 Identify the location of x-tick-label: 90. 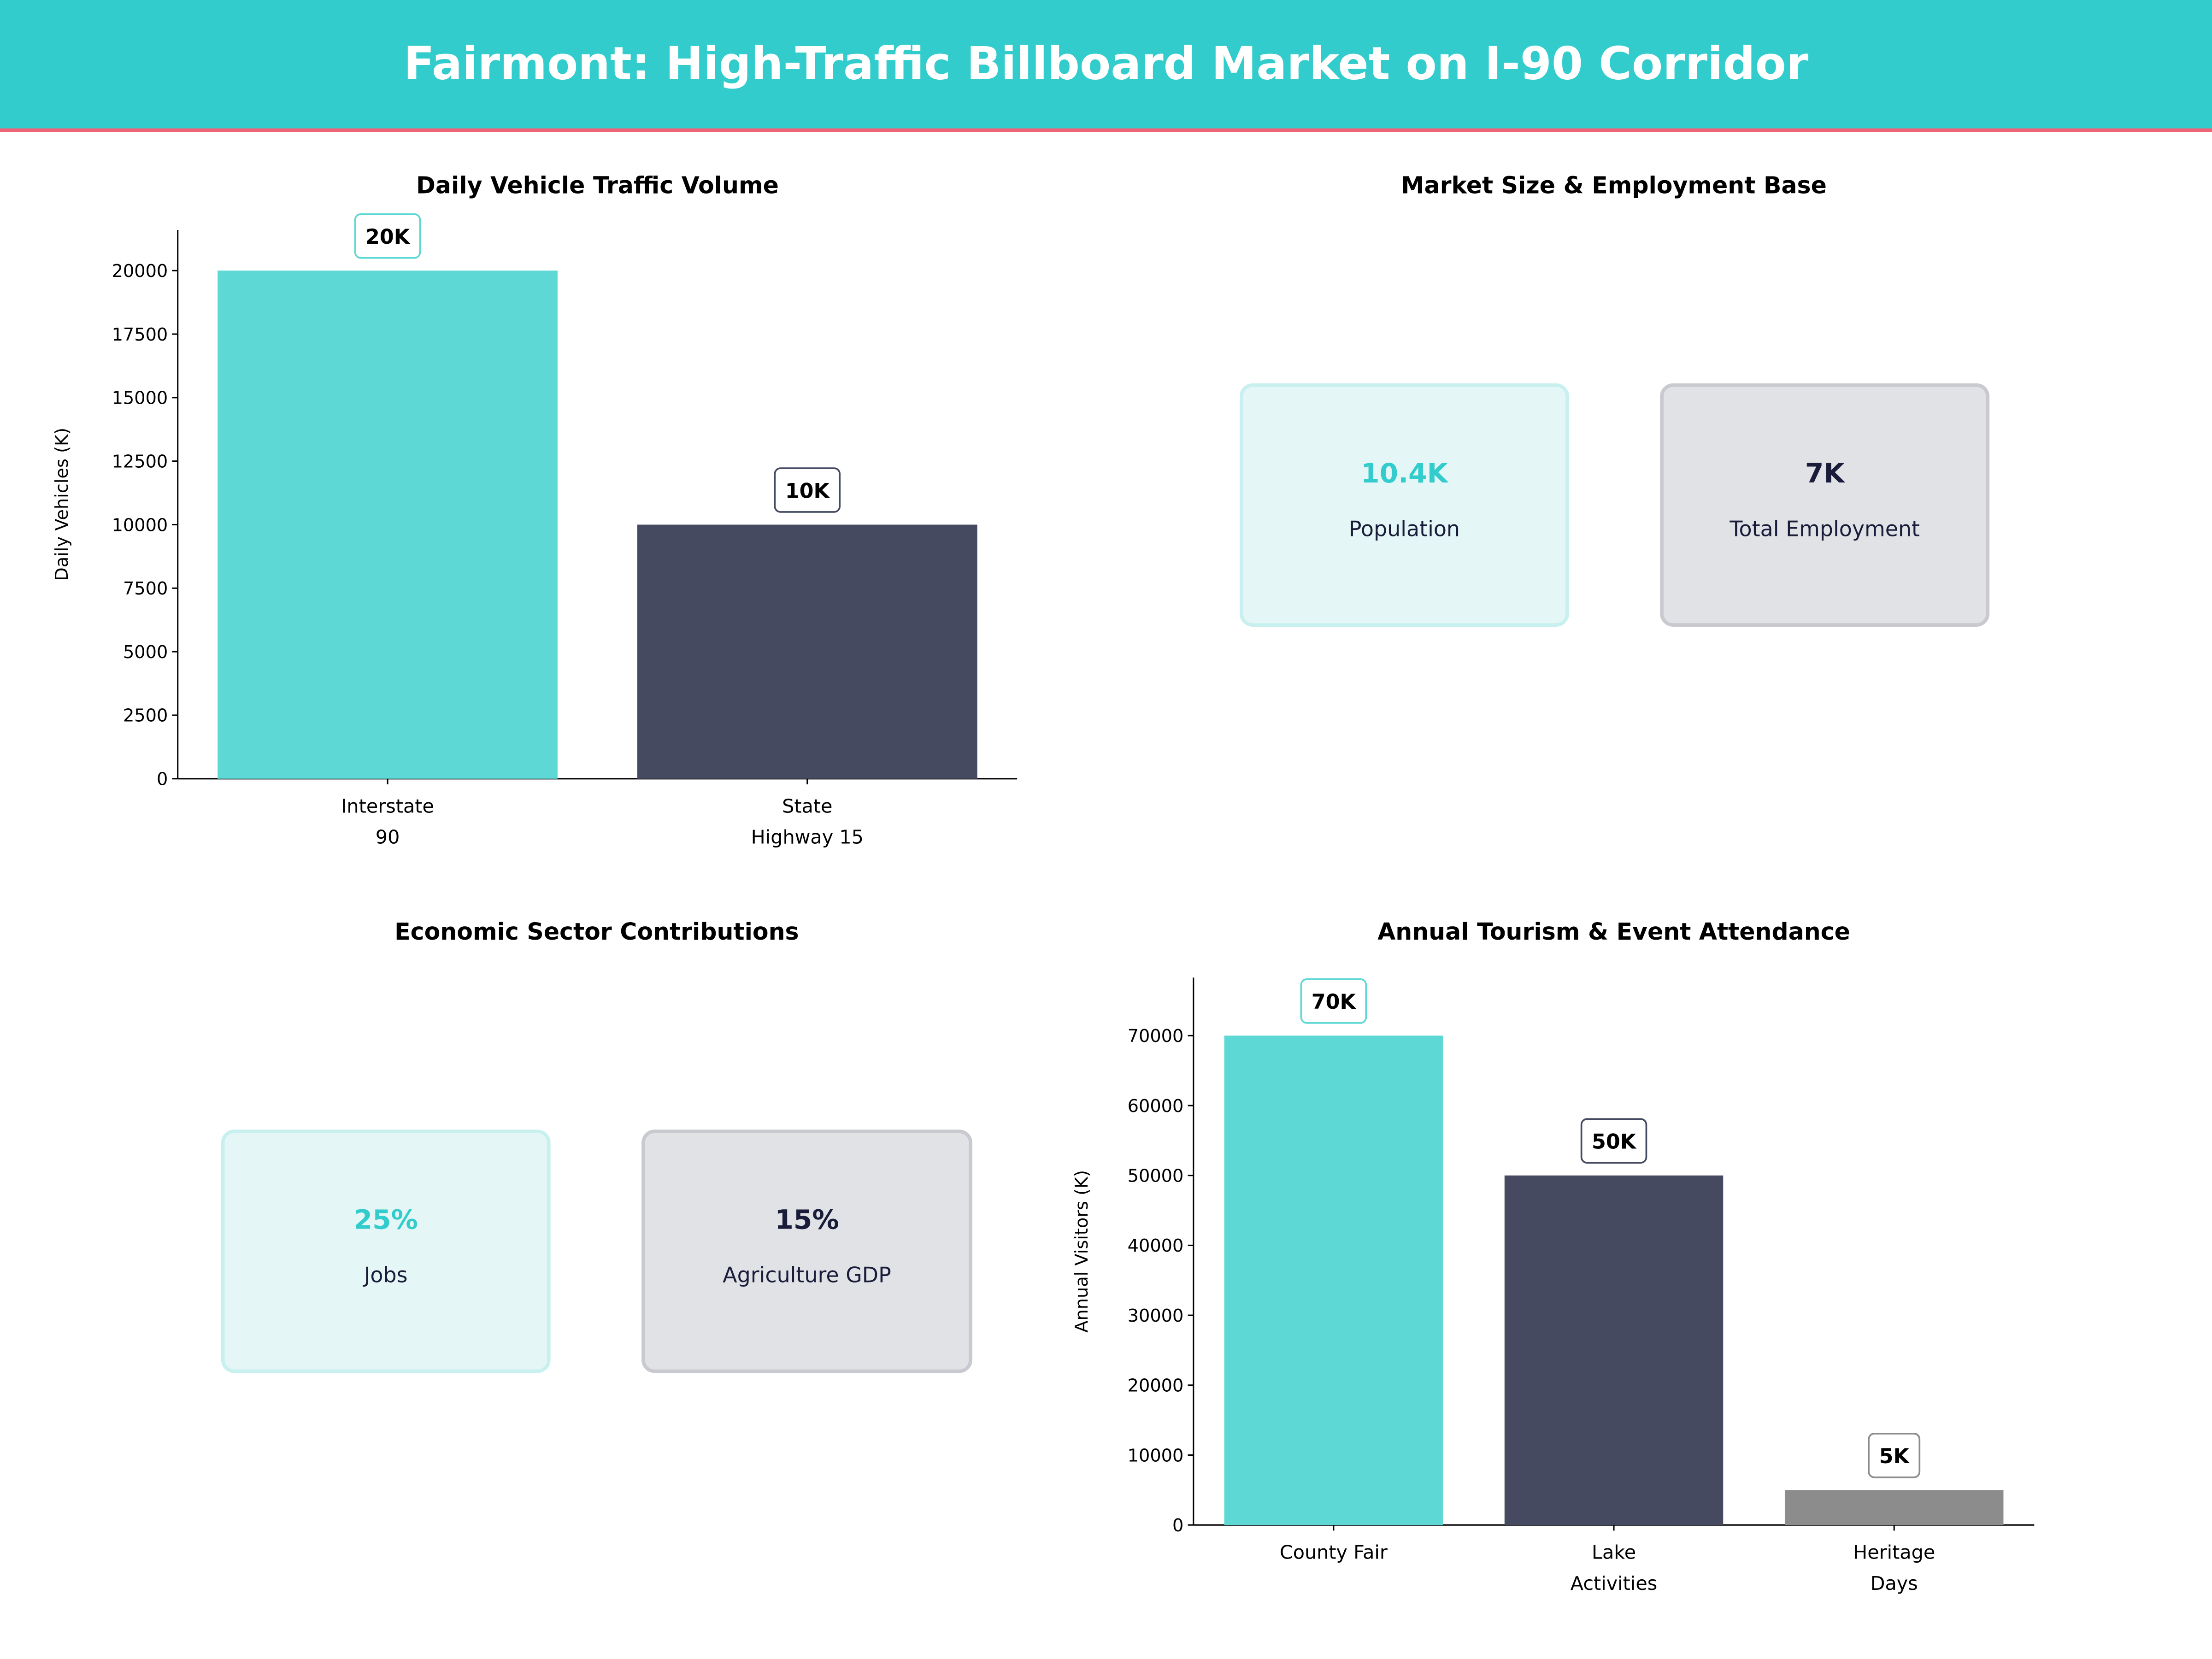
(388, 837).